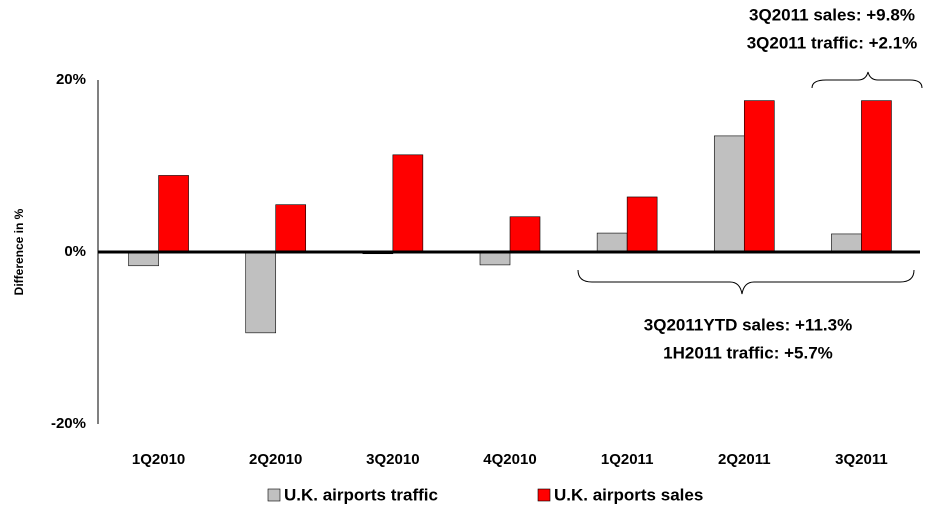  I want to click on y-tick-label: -20%, so click(68, 423).